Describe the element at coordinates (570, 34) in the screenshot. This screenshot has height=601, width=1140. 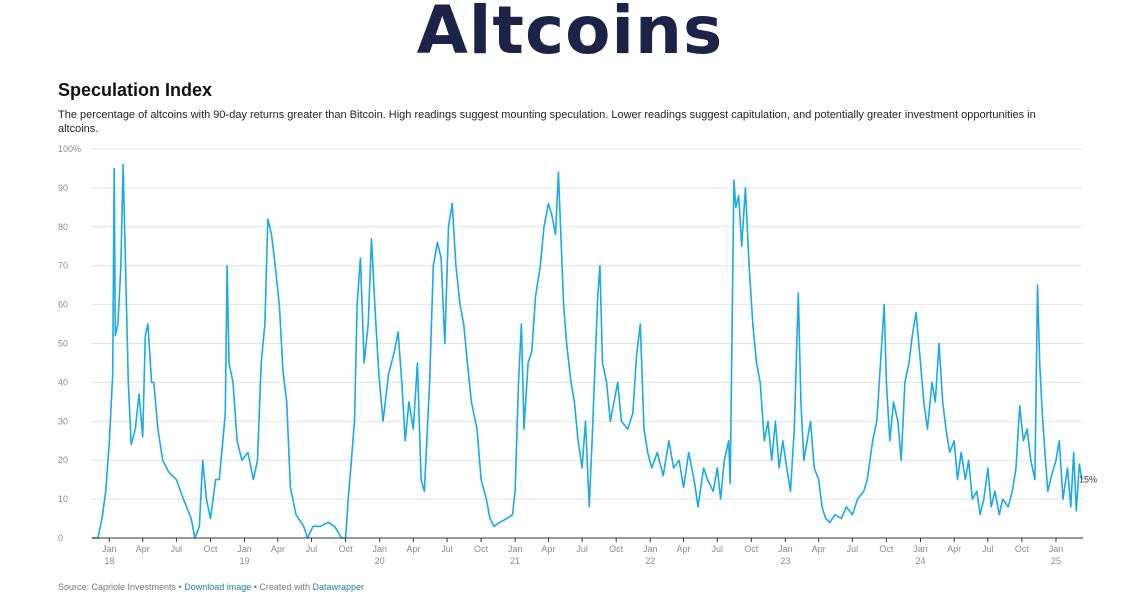
I see `page-title: Altcoins` at that location.